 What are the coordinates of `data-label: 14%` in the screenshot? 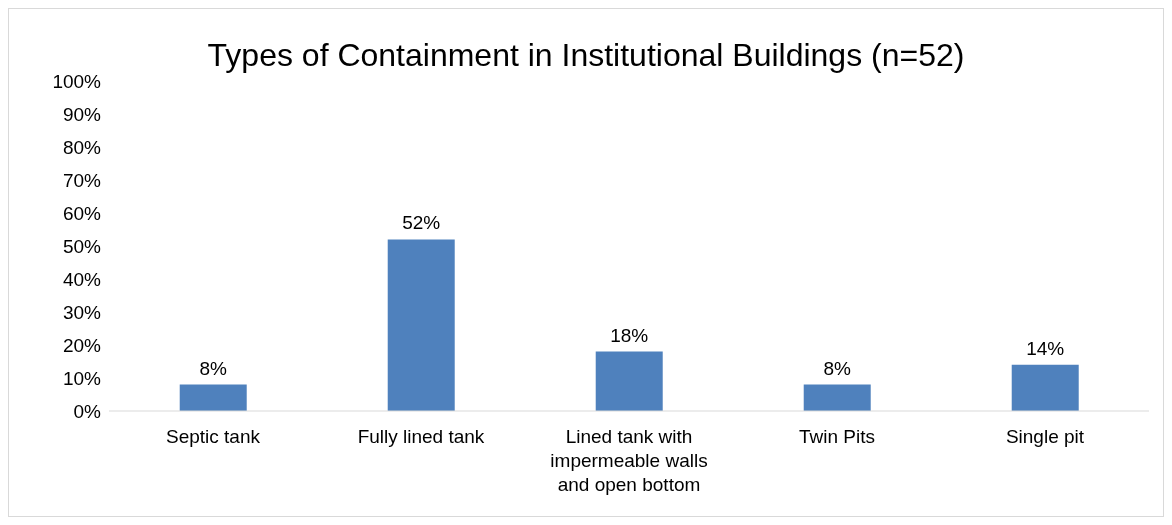 It's located at (1045, 348).